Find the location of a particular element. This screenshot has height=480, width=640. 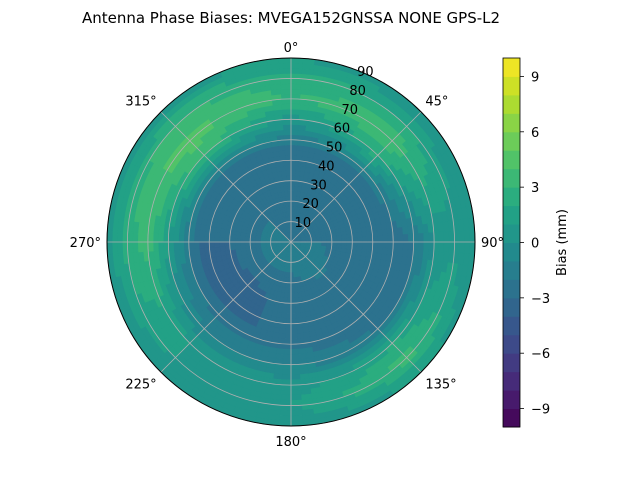

azimuth-tick-label: 225° is located at coordinates (140, 384).